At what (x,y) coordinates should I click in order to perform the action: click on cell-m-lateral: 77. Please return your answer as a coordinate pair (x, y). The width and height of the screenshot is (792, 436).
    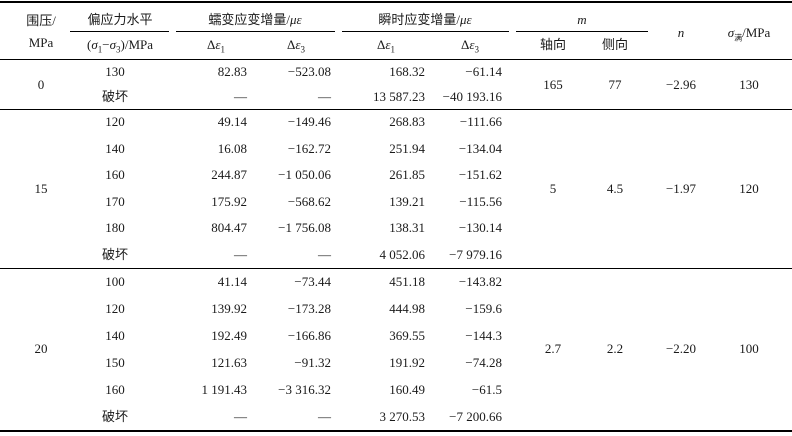
    Looking at the image, I should click on (615, 84).